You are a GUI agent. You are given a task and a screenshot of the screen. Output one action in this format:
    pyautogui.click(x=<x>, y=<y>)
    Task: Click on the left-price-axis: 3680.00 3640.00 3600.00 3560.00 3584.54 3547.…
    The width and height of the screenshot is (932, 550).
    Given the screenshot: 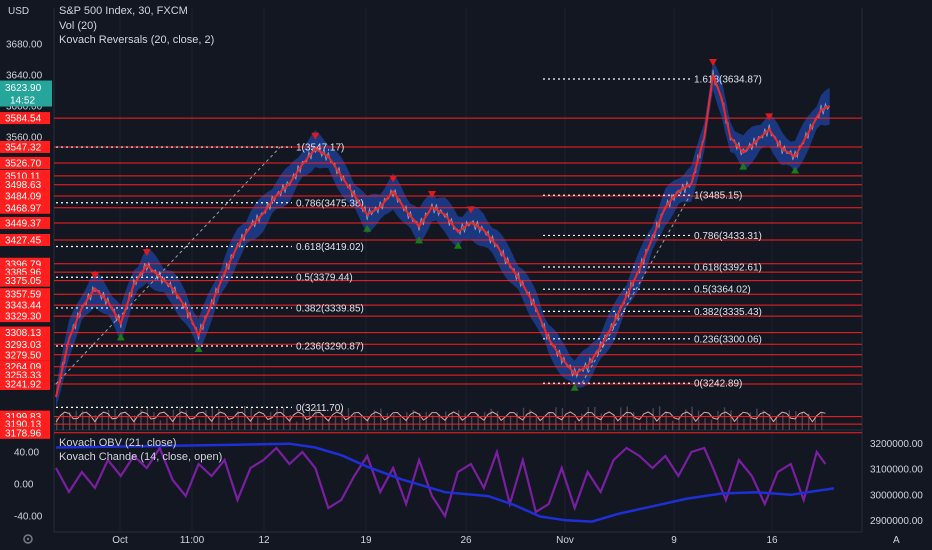 What is the action you would take?
    pyautogui.click(x=26, y=281)
    